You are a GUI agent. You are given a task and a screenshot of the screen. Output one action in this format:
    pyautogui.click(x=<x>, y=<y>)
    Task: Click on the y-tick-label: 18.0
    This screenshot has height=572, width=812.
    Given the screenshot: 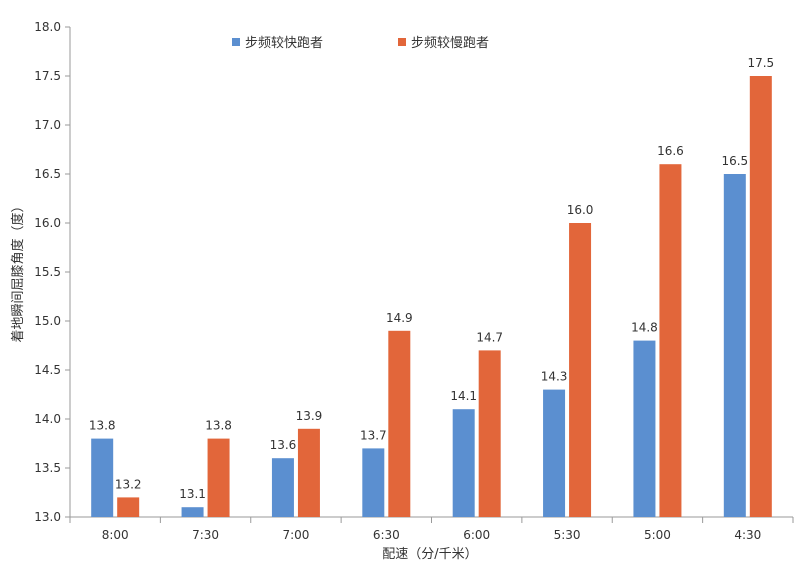 What is the action you would take?
    pyautogui.click(x=47, y=27)
    